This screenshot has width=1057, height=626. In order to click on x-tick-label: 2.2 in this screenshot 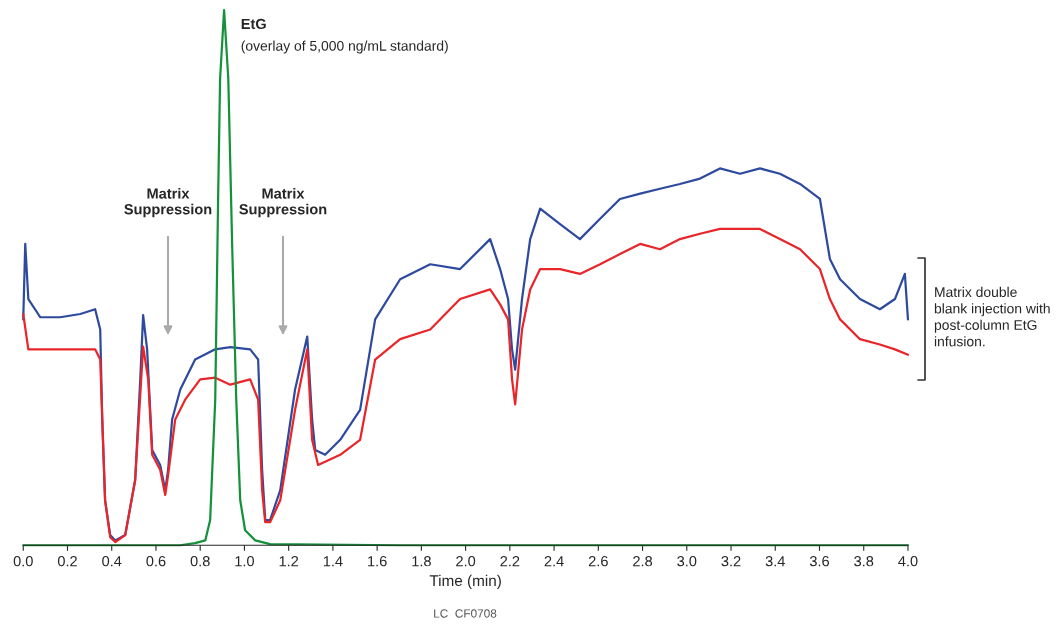, I will do `click(510, 561)`.